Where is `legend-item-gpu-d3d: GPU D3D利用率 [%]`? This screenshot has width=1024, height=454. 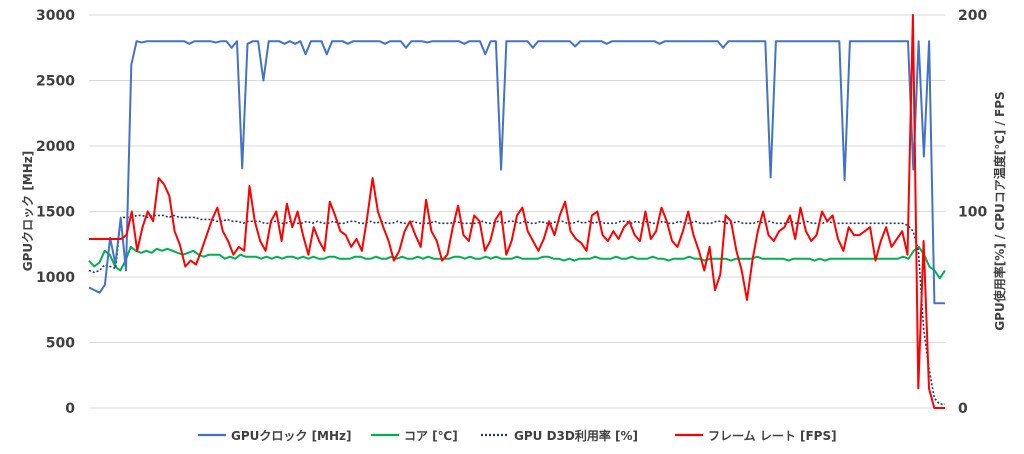 legend-item-gpu-d3d: GPU D3D利用率 [%] is located at coordinates (559, 435).